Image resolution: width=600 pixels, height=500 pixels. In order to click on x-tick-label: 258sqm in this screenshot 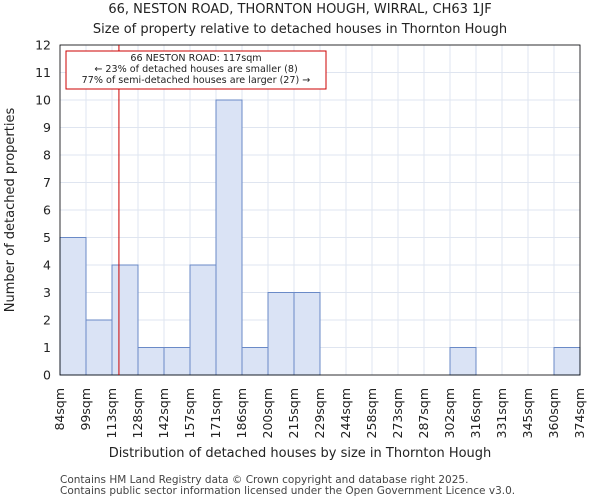, I will do `click(371, 413)`.